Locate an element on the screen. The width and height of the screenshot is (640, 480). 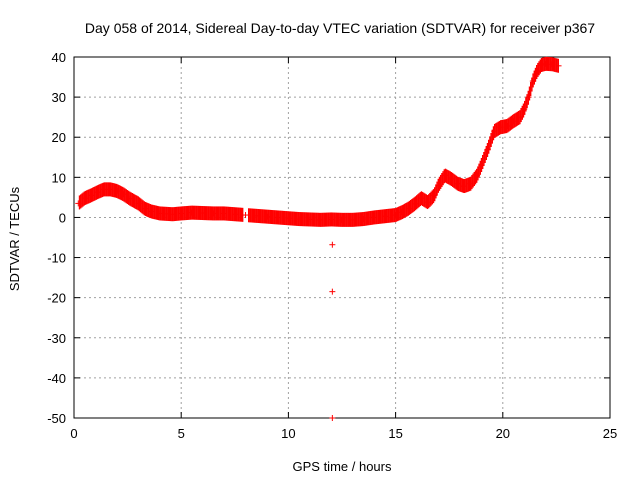
x-tick-label: 15 is located at coordinates (395, 433).